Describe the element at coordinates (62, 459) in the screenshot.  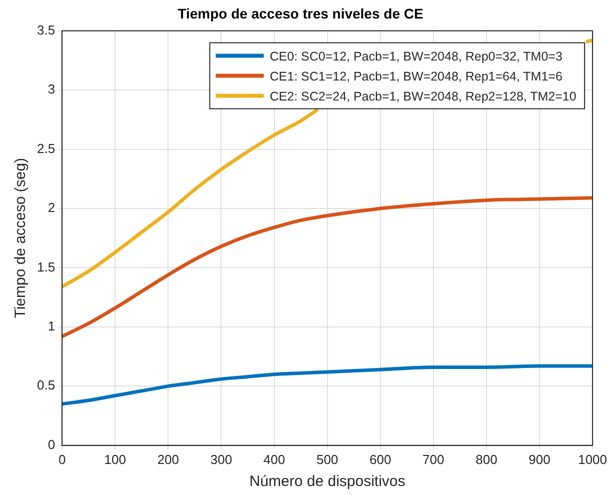
I see `x-tick-label: 0` at that location.